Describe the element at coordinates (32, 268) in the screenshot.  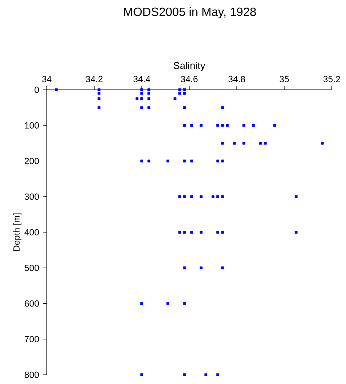
I see `y-tick-label: 500` at that location.